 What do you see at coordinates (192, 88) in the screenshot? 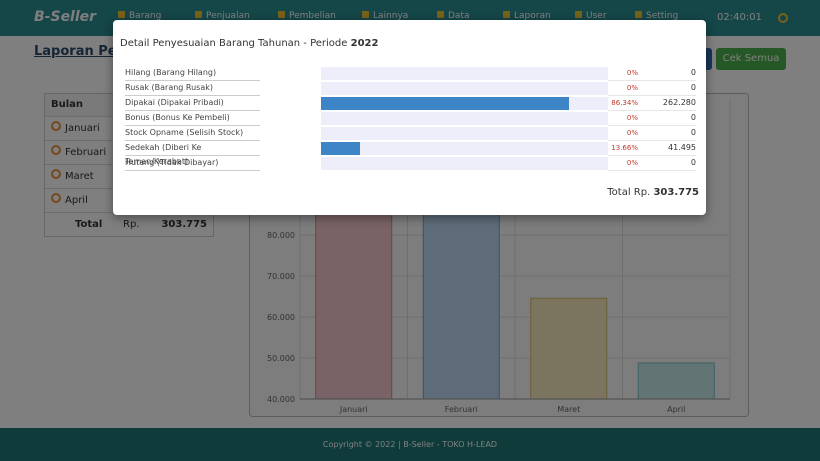
I see `row-label: Rusak (Barang Rusak)` at bounding box center [192, 88].